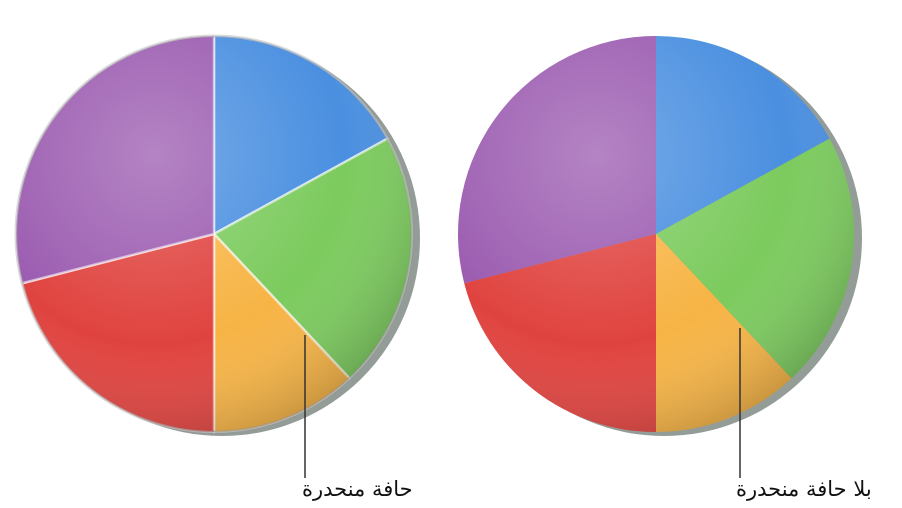 This screenshot has height=508, width=902. I want to click on label-flat: بلا حافة منحدرة, so click(804, 489).